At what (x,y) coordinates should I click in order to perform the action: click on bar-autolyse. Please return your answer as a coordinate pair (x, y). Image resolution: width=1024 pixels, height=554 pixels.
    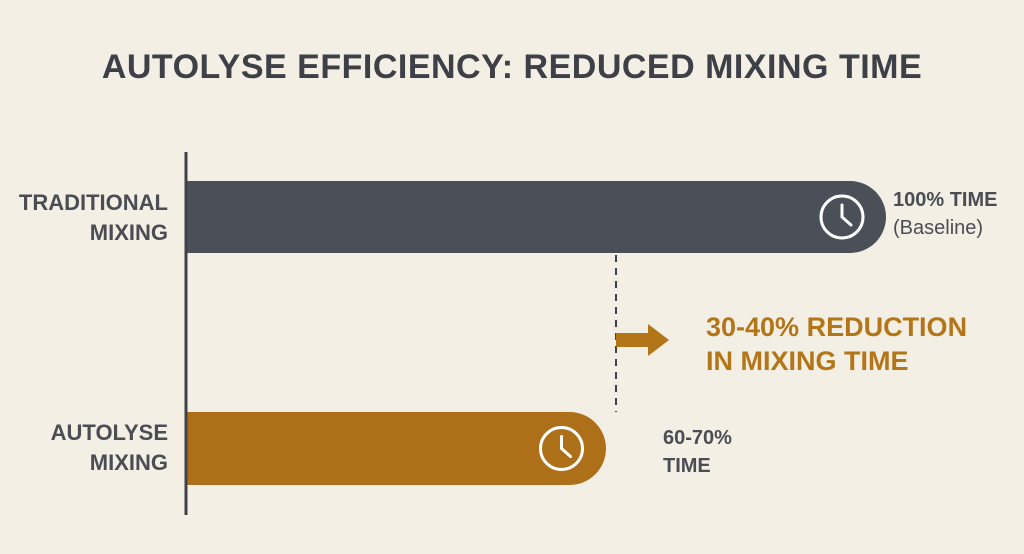
    Looking at the image, I should click on (396, 448).